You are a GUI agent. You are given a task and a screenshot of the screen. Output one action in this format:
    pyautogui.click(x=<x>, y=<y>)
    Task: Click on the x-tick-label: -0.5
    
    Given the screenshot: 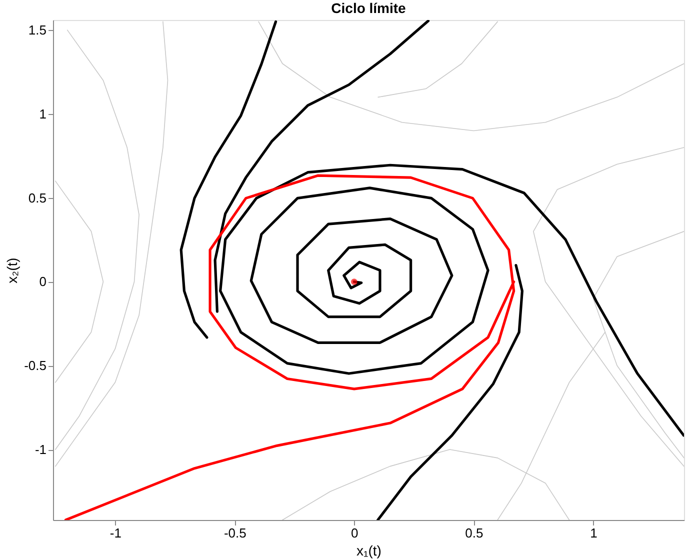 What is the action you would take?
    pyautogui.click(x=235, y=533)
    